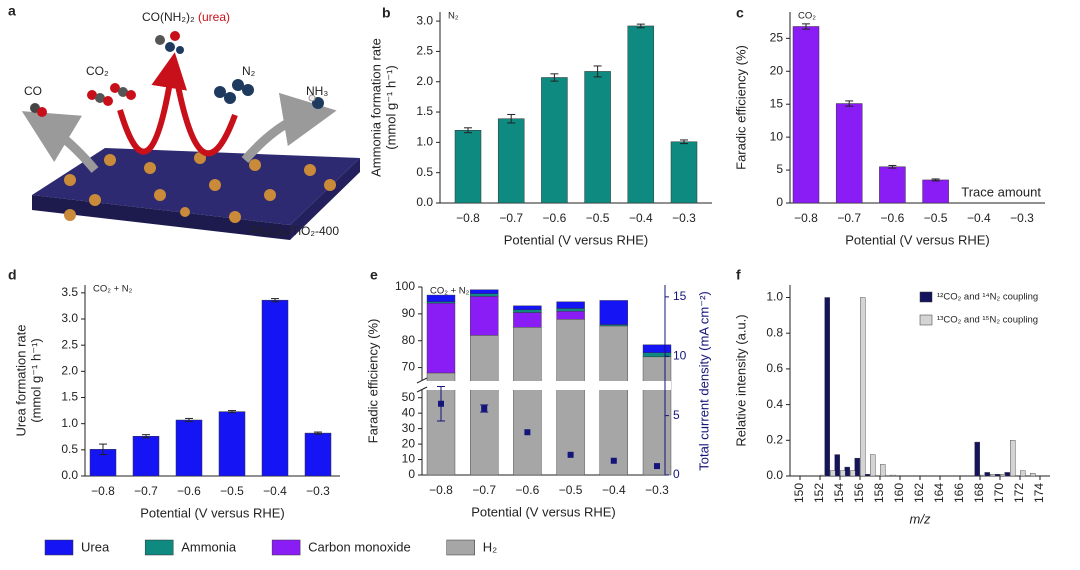  Describe the element at coordinates (1001, 191) in the screenshot. I see `note: Trace amount` at that location.